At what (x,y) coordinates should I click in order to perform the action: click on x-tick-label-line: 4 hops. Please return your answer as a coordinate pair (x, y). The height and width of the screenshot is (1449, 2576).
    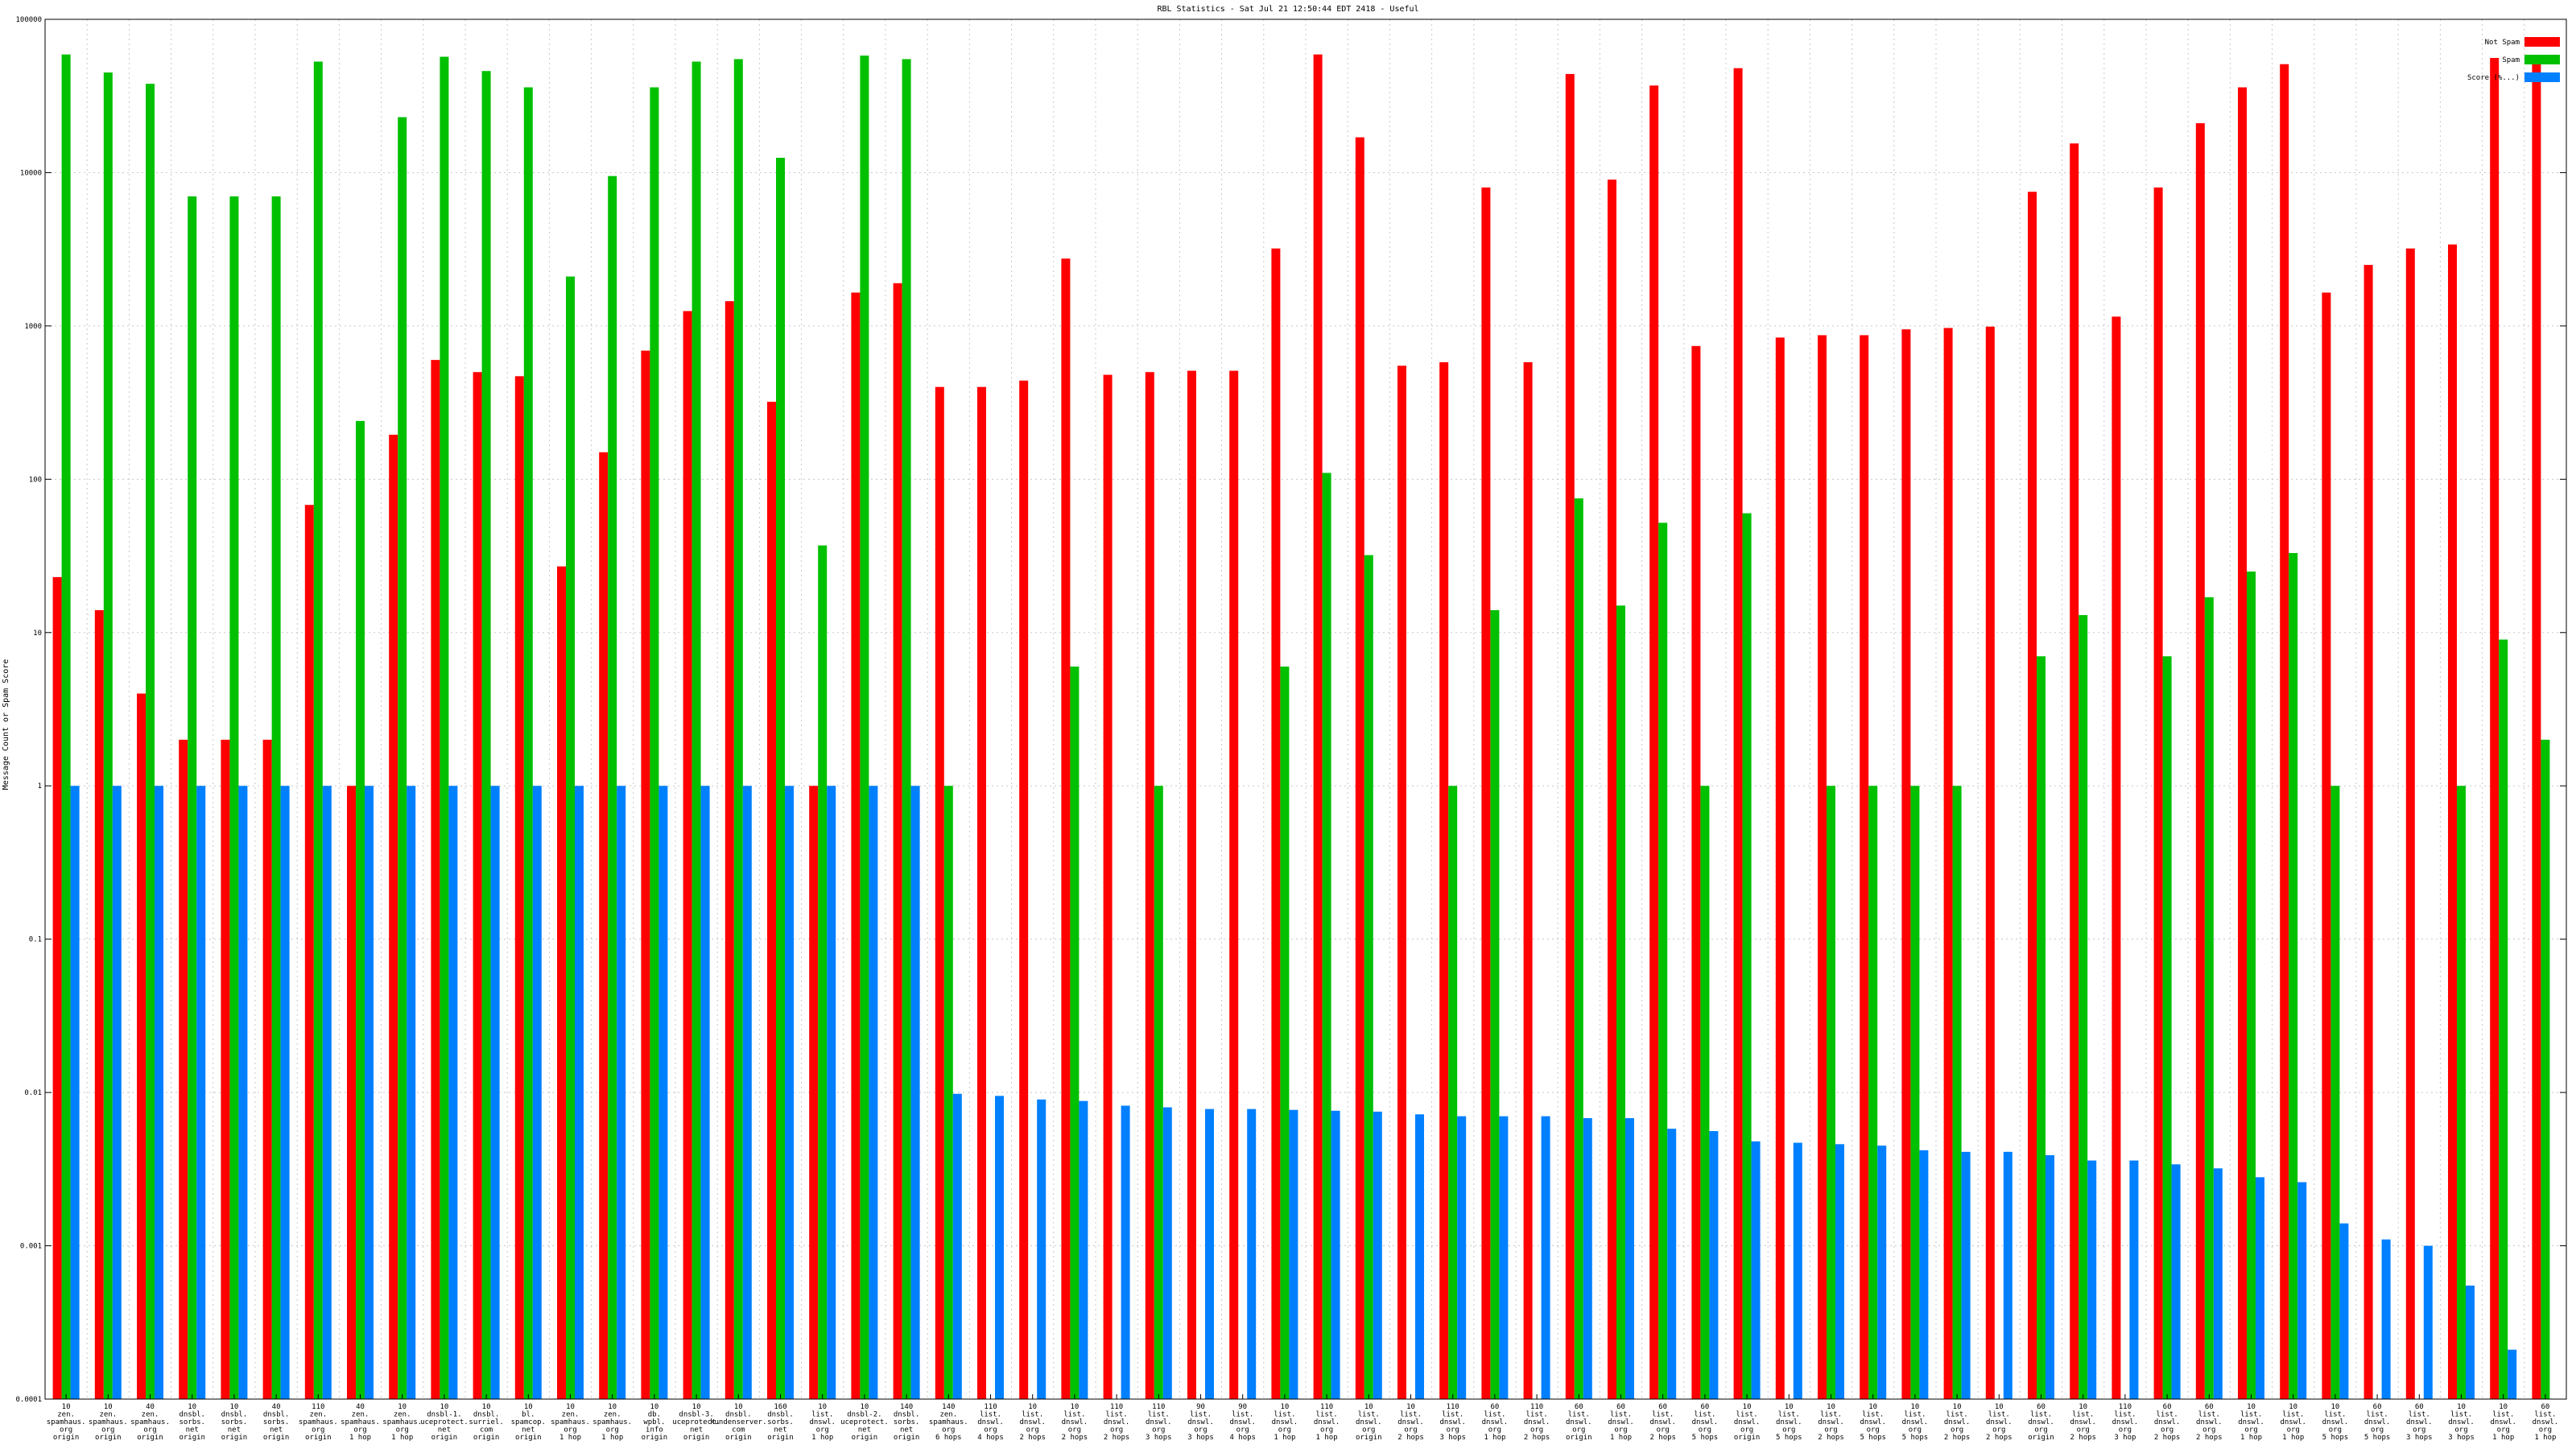
    Looking at the image, I should click on (1242, 1438).